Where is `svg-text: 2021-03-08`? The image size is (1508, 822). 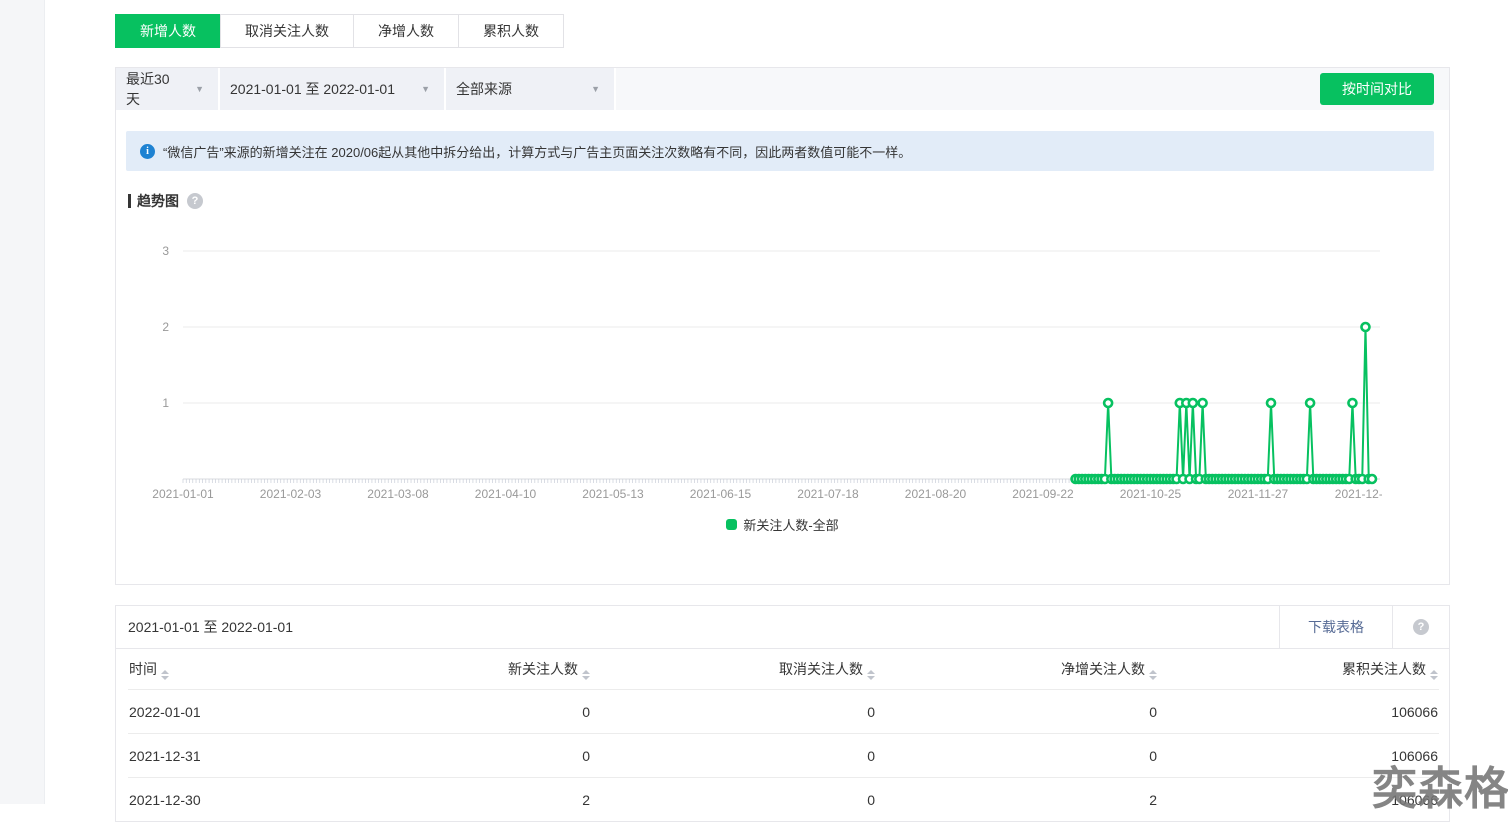
svg-text: 2021-03-08 is located at coordinates (398, 494).